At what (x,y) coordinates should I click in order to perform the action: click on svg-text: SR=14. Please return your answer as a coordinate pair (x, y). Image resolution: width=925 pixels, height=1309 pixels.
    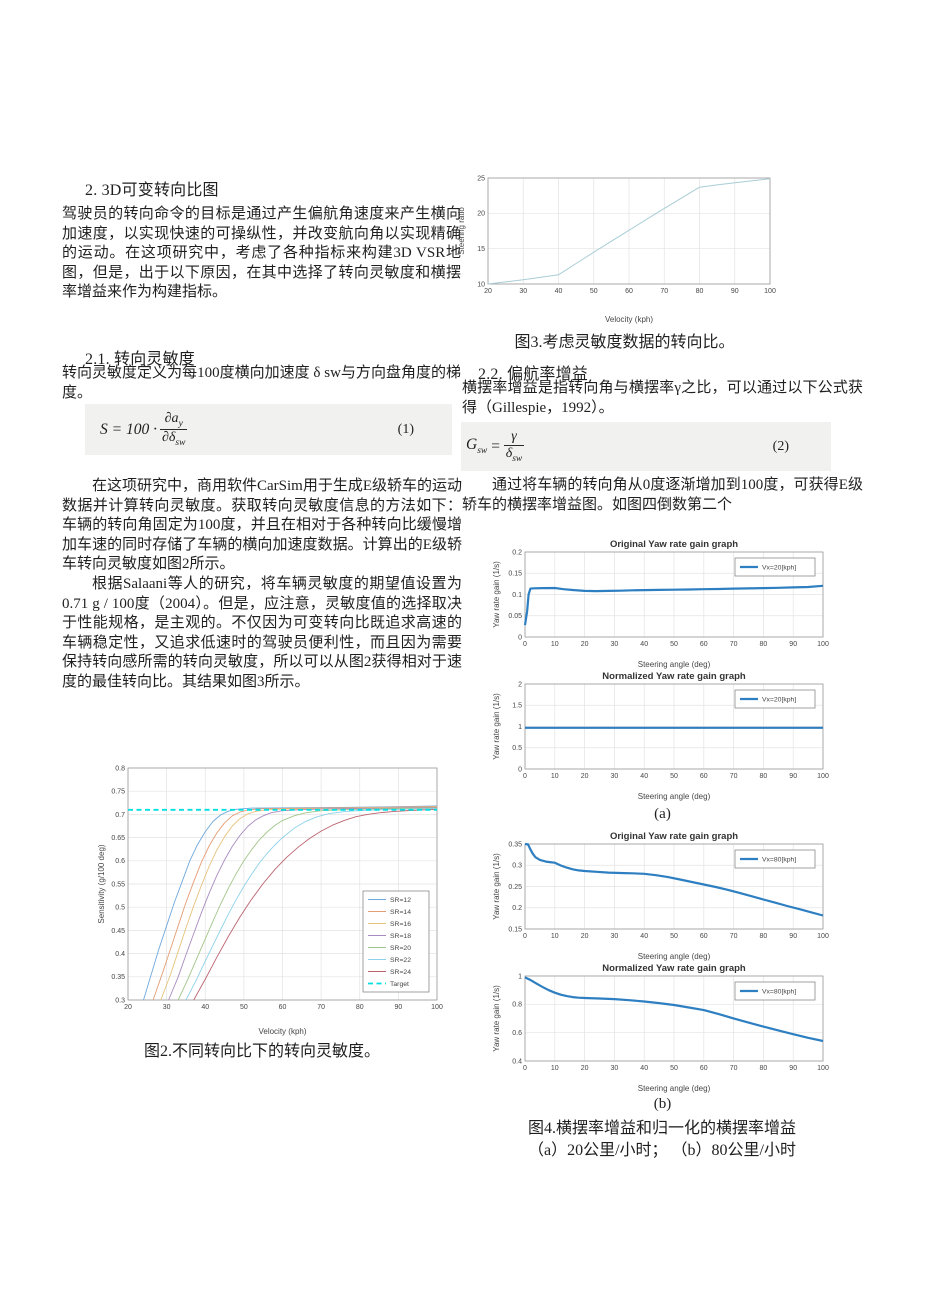
    Looking at the image, I should click on (400, 912).